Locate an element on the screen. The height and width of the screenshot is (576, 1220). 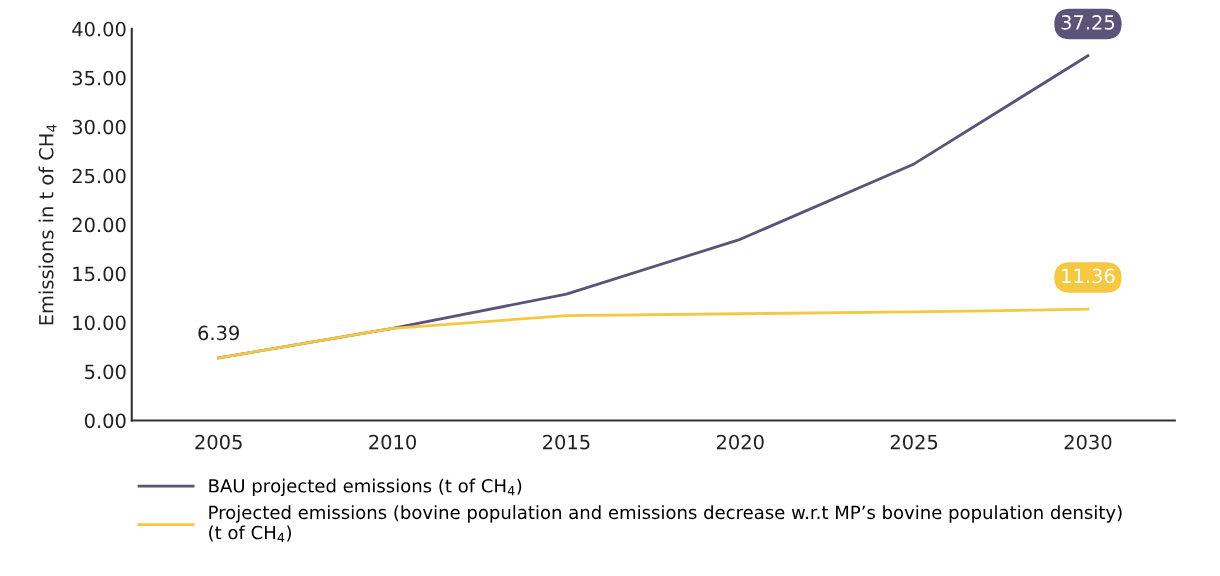
y-tick-label: 15.00 is located at coordinates (99, 274).